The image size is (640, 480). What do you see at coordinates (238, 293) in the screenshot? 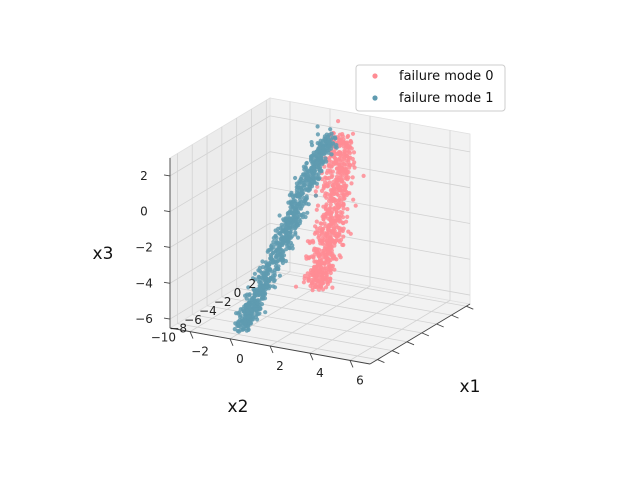
I see `y-tick-label-1: 0` at bounding box center [238, 293].